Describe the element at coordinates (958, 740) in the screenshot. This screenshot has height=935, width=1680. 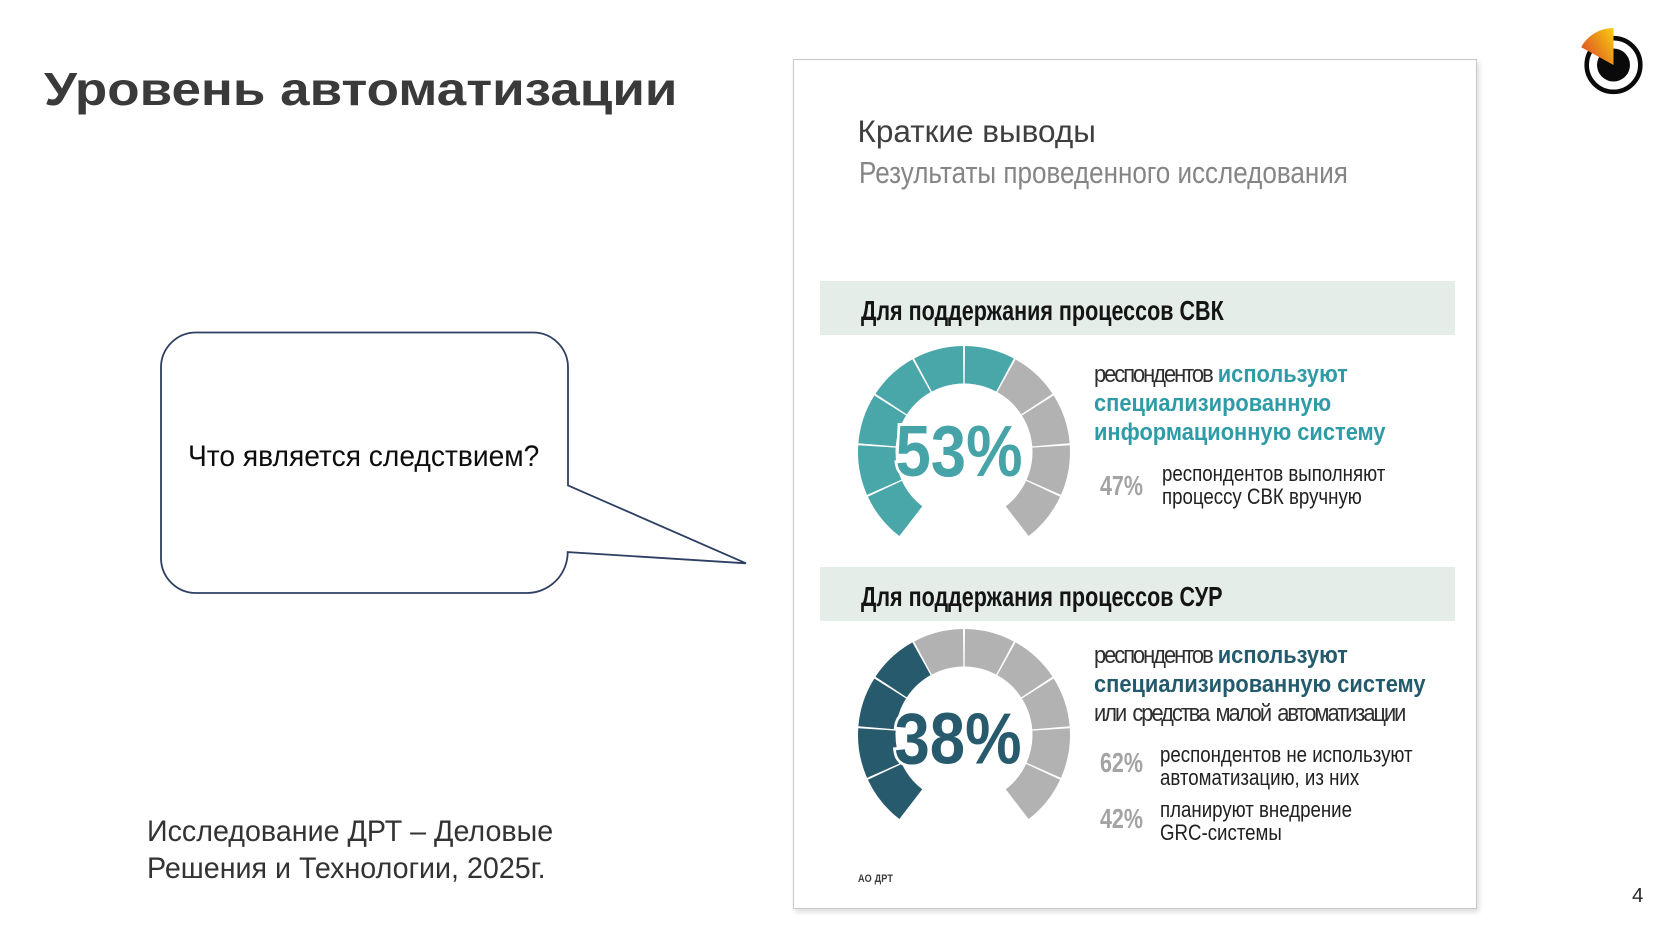
I see `svg-text: 38%` at that location.